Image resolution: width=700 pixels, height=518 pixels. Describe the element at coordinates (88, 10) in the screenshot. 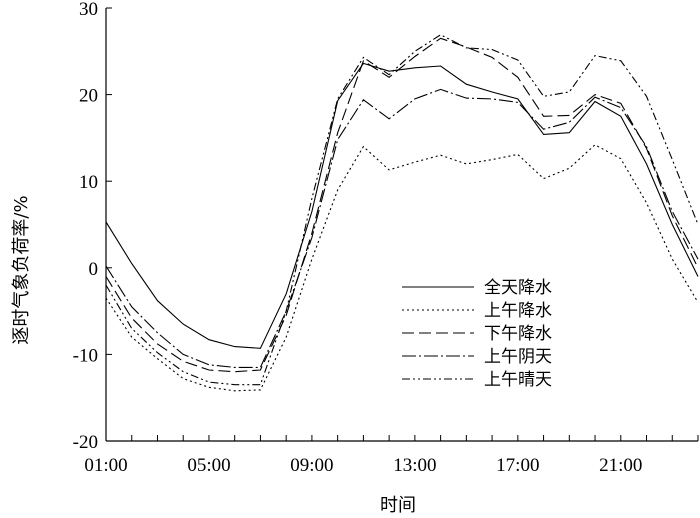

I see `y-tick-label: 30` at that location.